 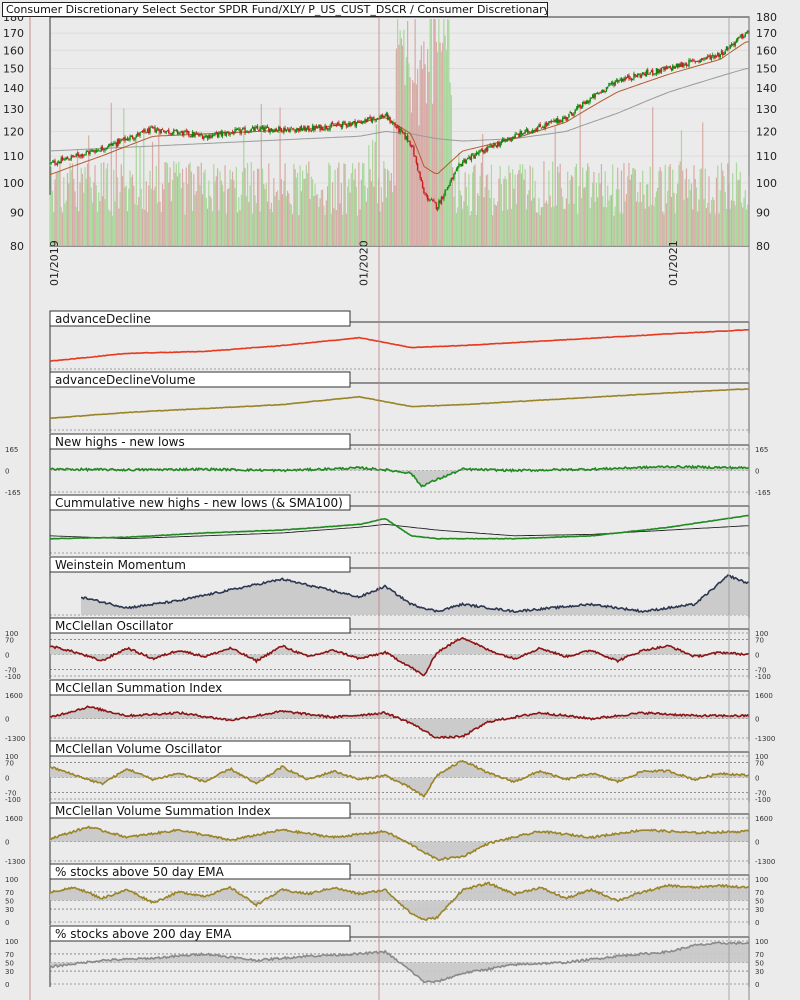 I want to click on panel-title-box, so click(x=200, y=318).